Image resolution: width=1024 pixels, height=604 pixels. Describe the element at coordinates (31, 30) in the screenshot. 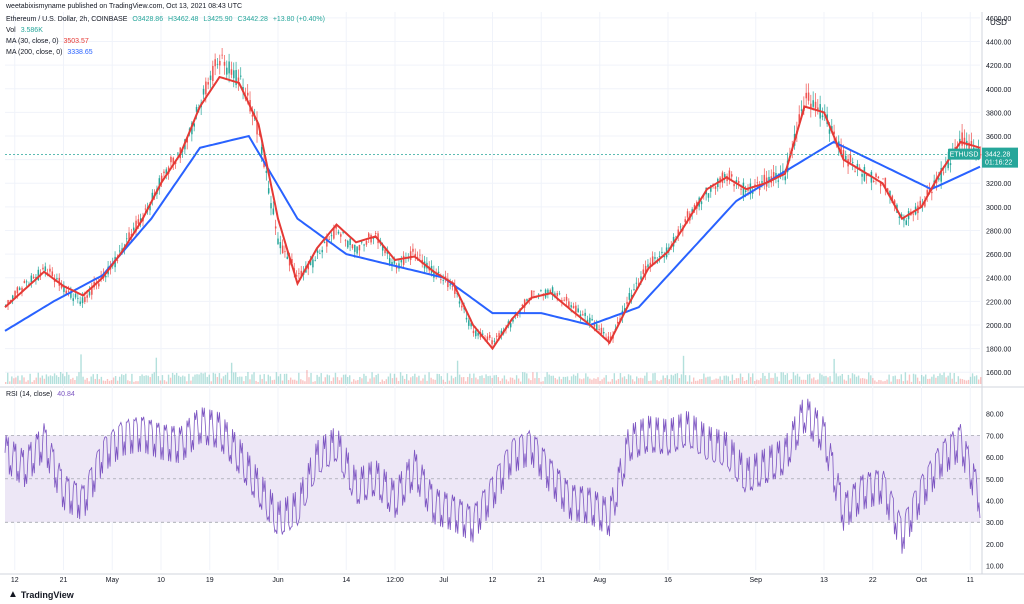

I see `vol-value: 3.586K` at that location.